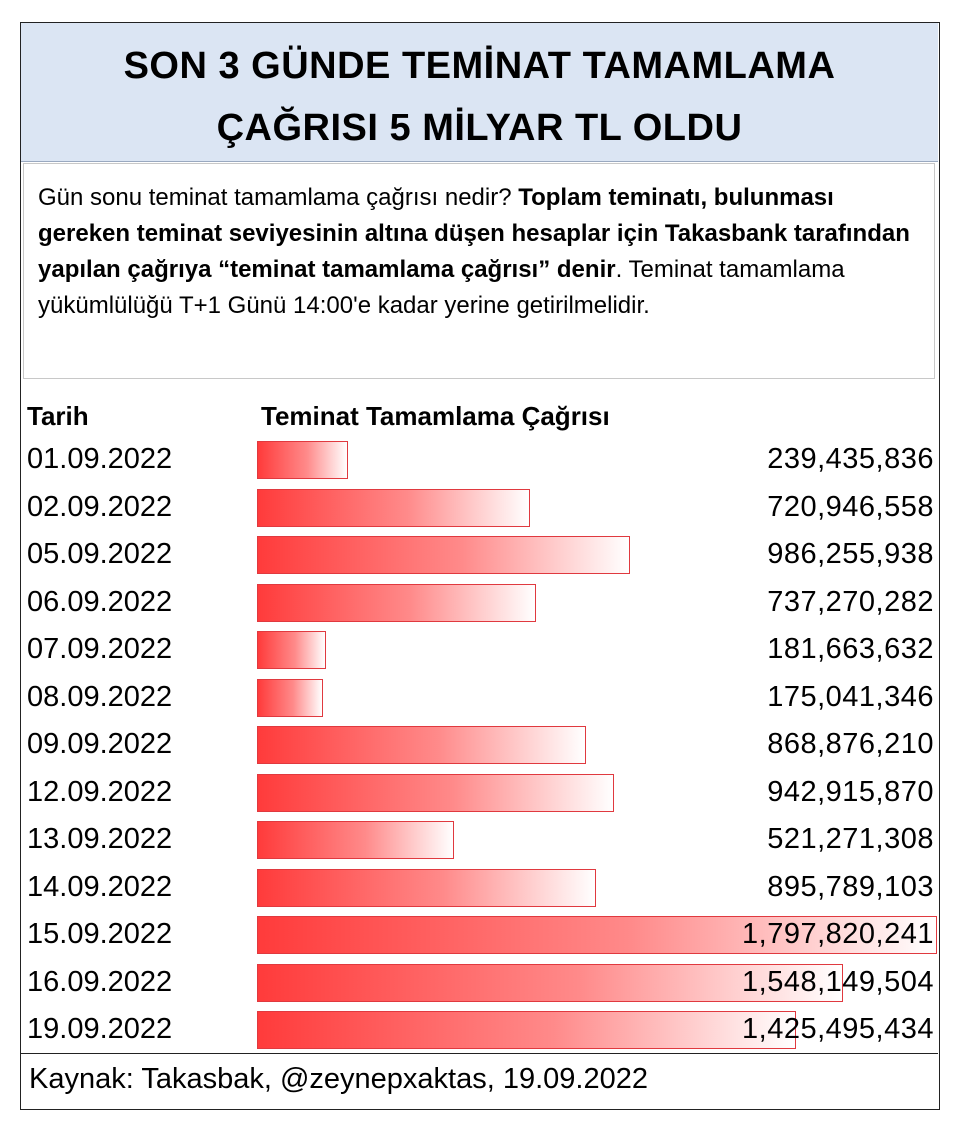 The image size is (960, 1140). I want to click on table-row: 08.09.2022 175,041,346, so click(479, 698).